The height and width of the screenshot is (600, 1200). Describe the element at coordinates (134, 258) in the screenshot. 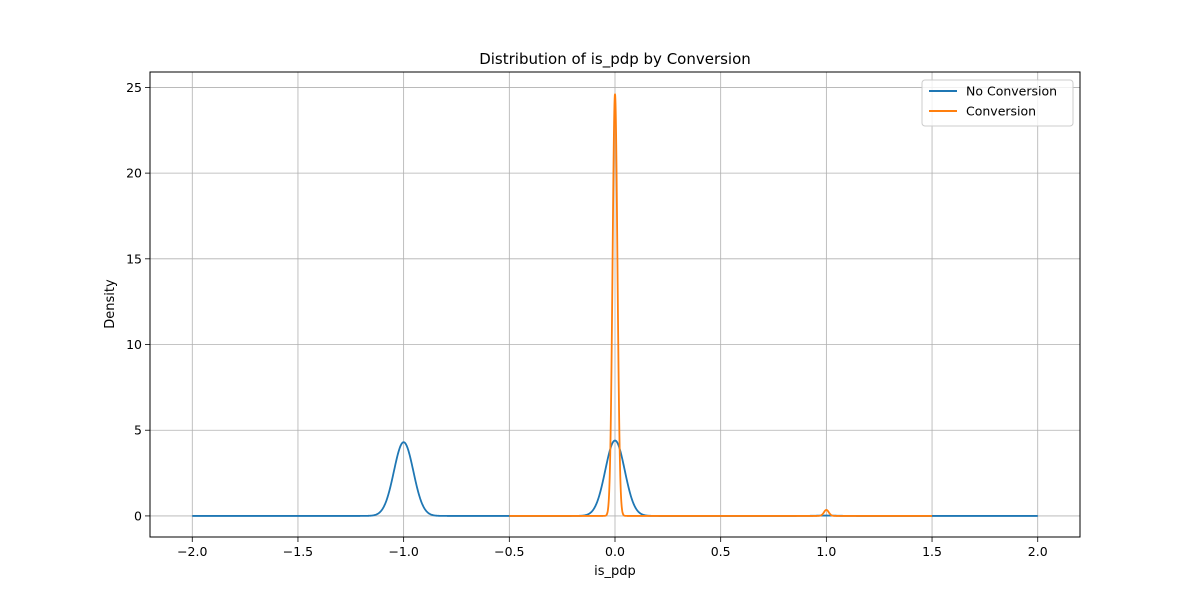

I see `y-tick-label: 15` at that location.